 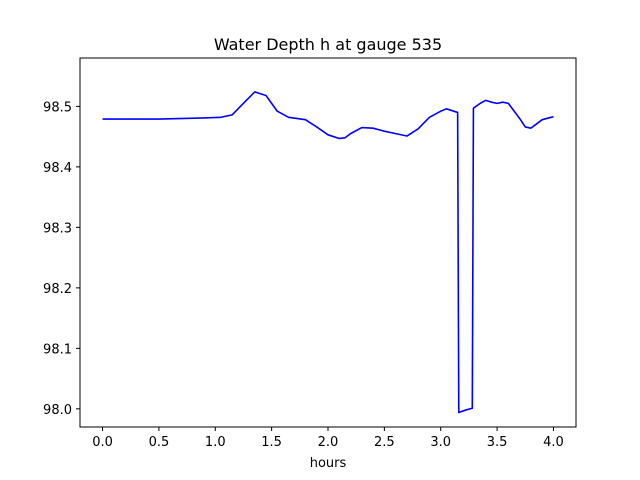 What do you see at coordinates (57, 410) in the screenshot?
I see `y-tick-label: 98.0` at bounding box center [57, 410].